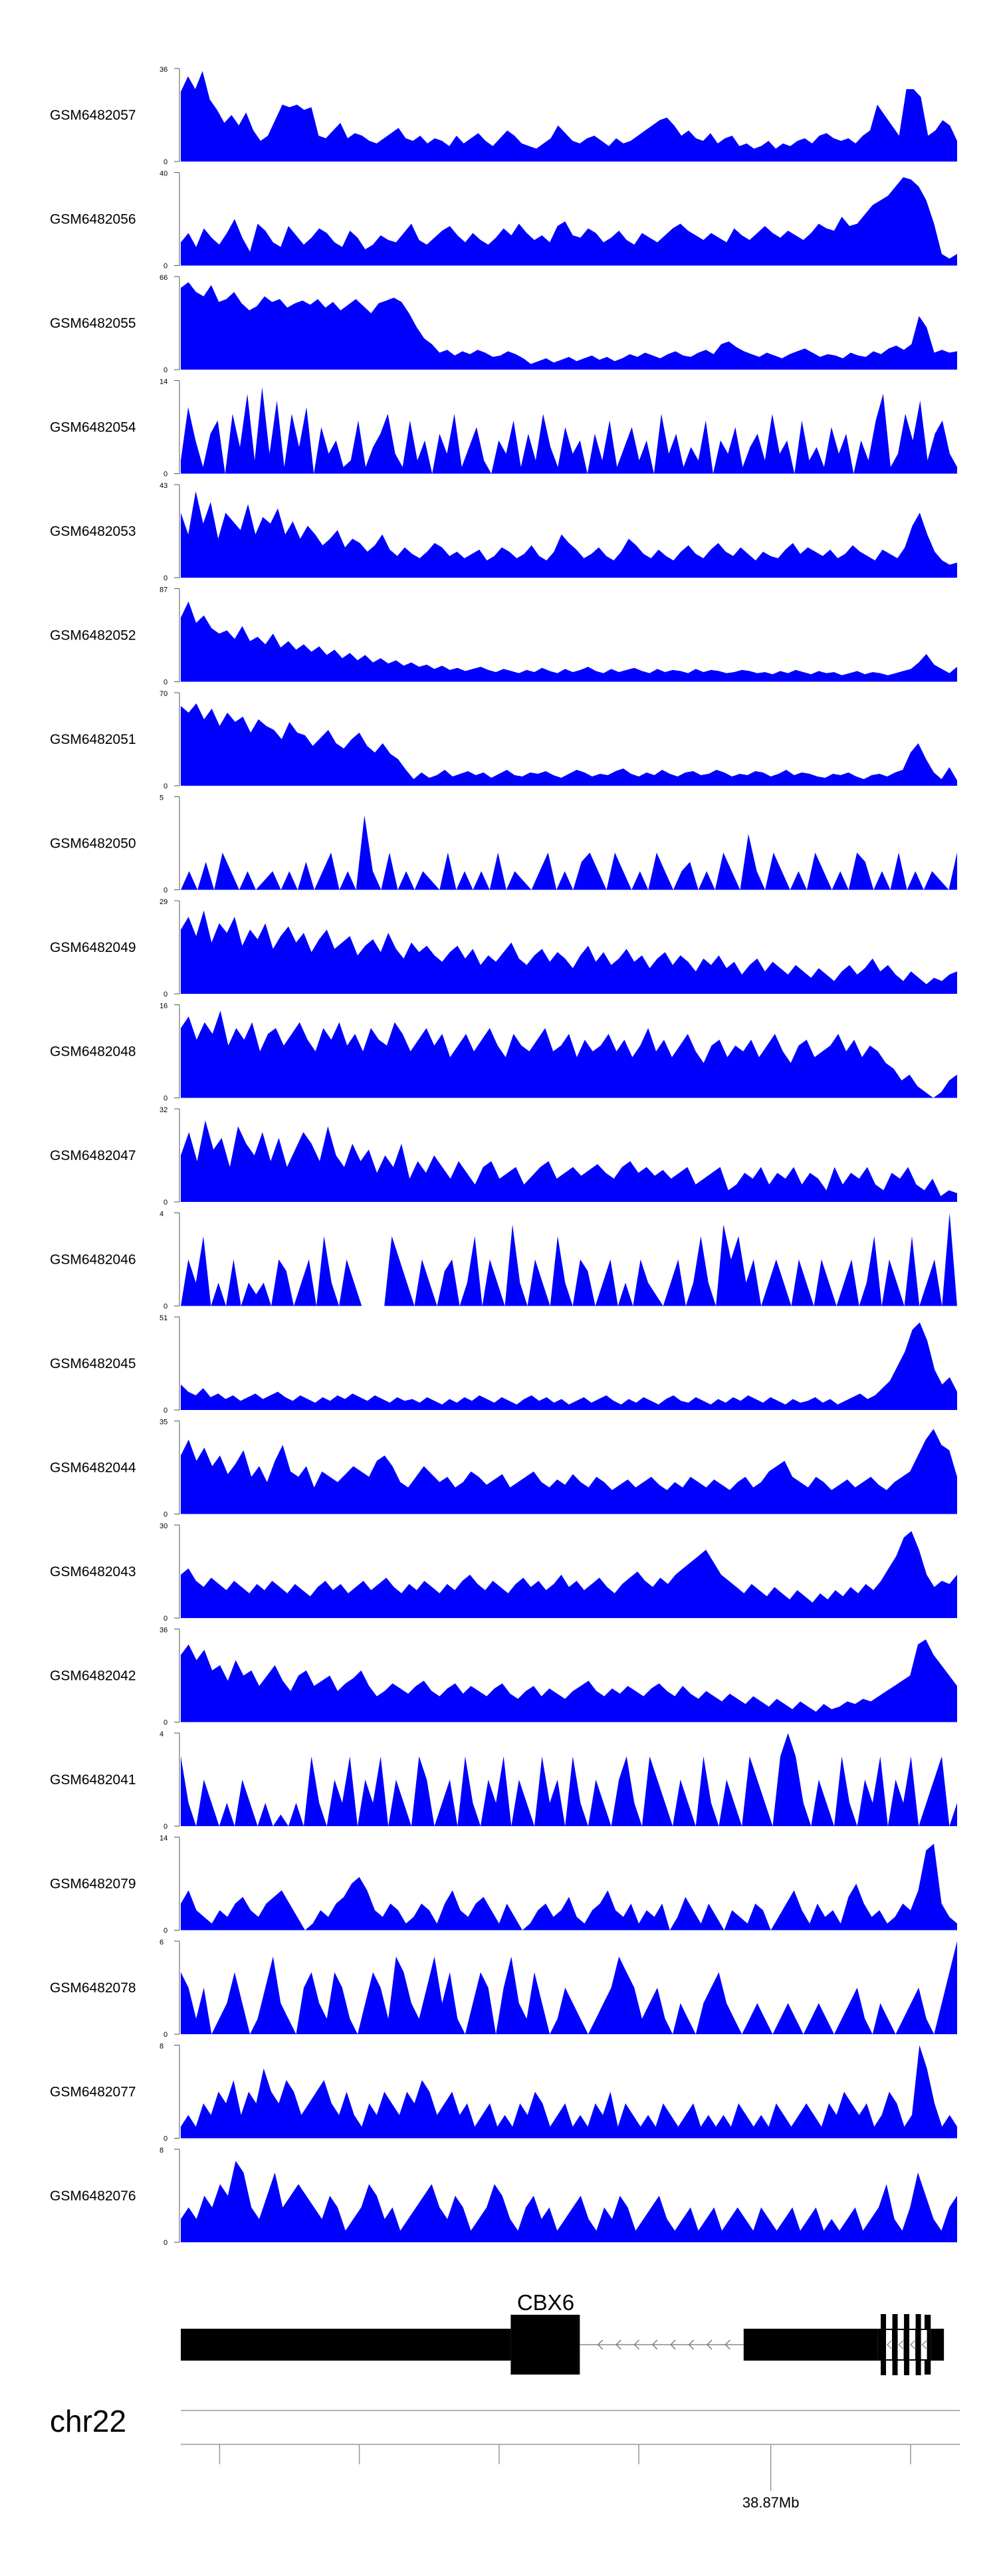  What do you see at coordinates (163, 486) in the screenshot?
I see `scale-max-label: 43` at bounding box center [163, 486].